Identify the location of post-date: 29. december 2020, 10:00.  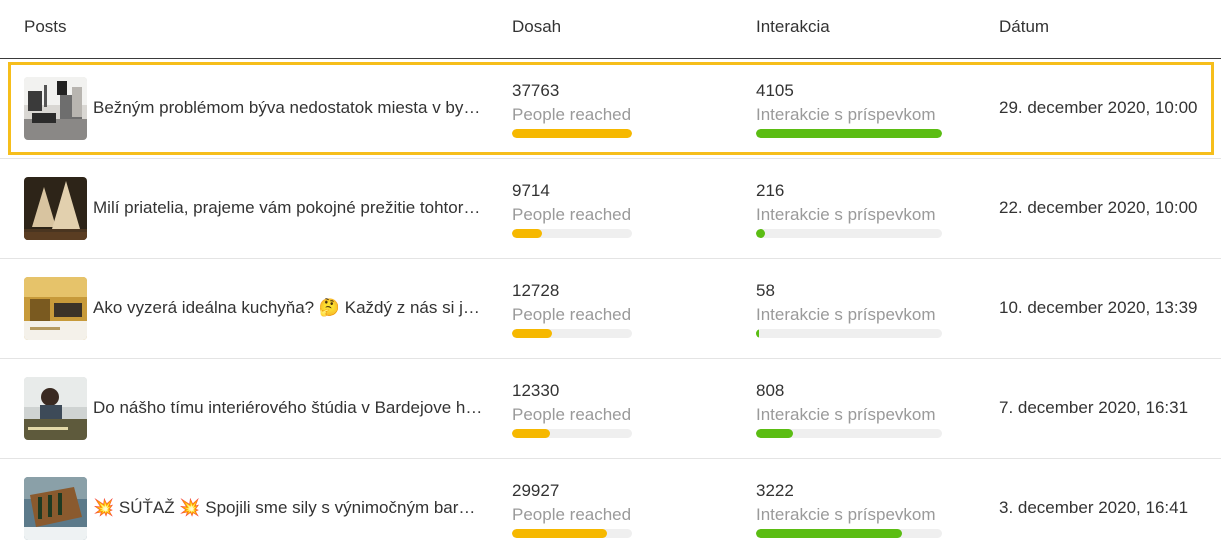
(1098, 107).